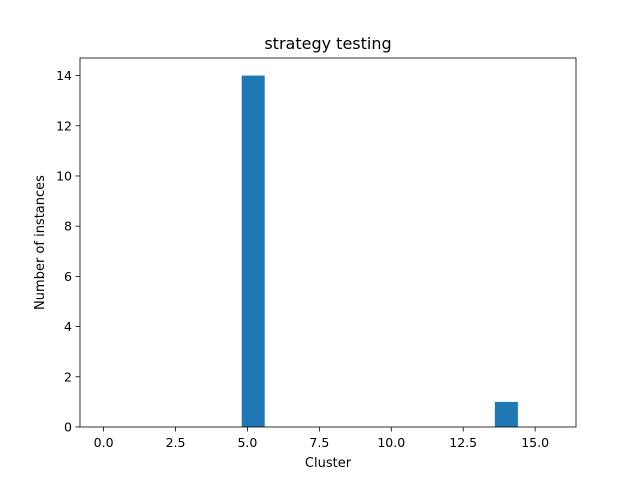 The image size is (640, 484). Describe the element at coordinates (68, 276) in the screenshot. I see `y-tick-label: 6` at that location.